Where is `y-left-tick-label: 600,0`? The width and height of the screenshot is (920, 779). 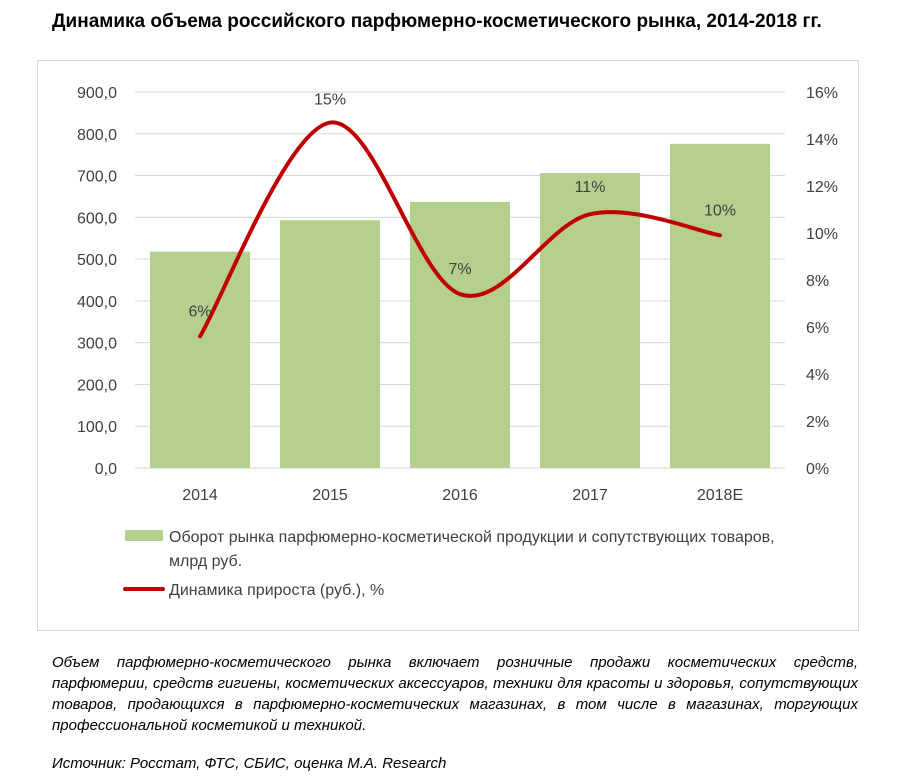
y-left-tick-label: 600,0 is located at coordinates (97, 218).